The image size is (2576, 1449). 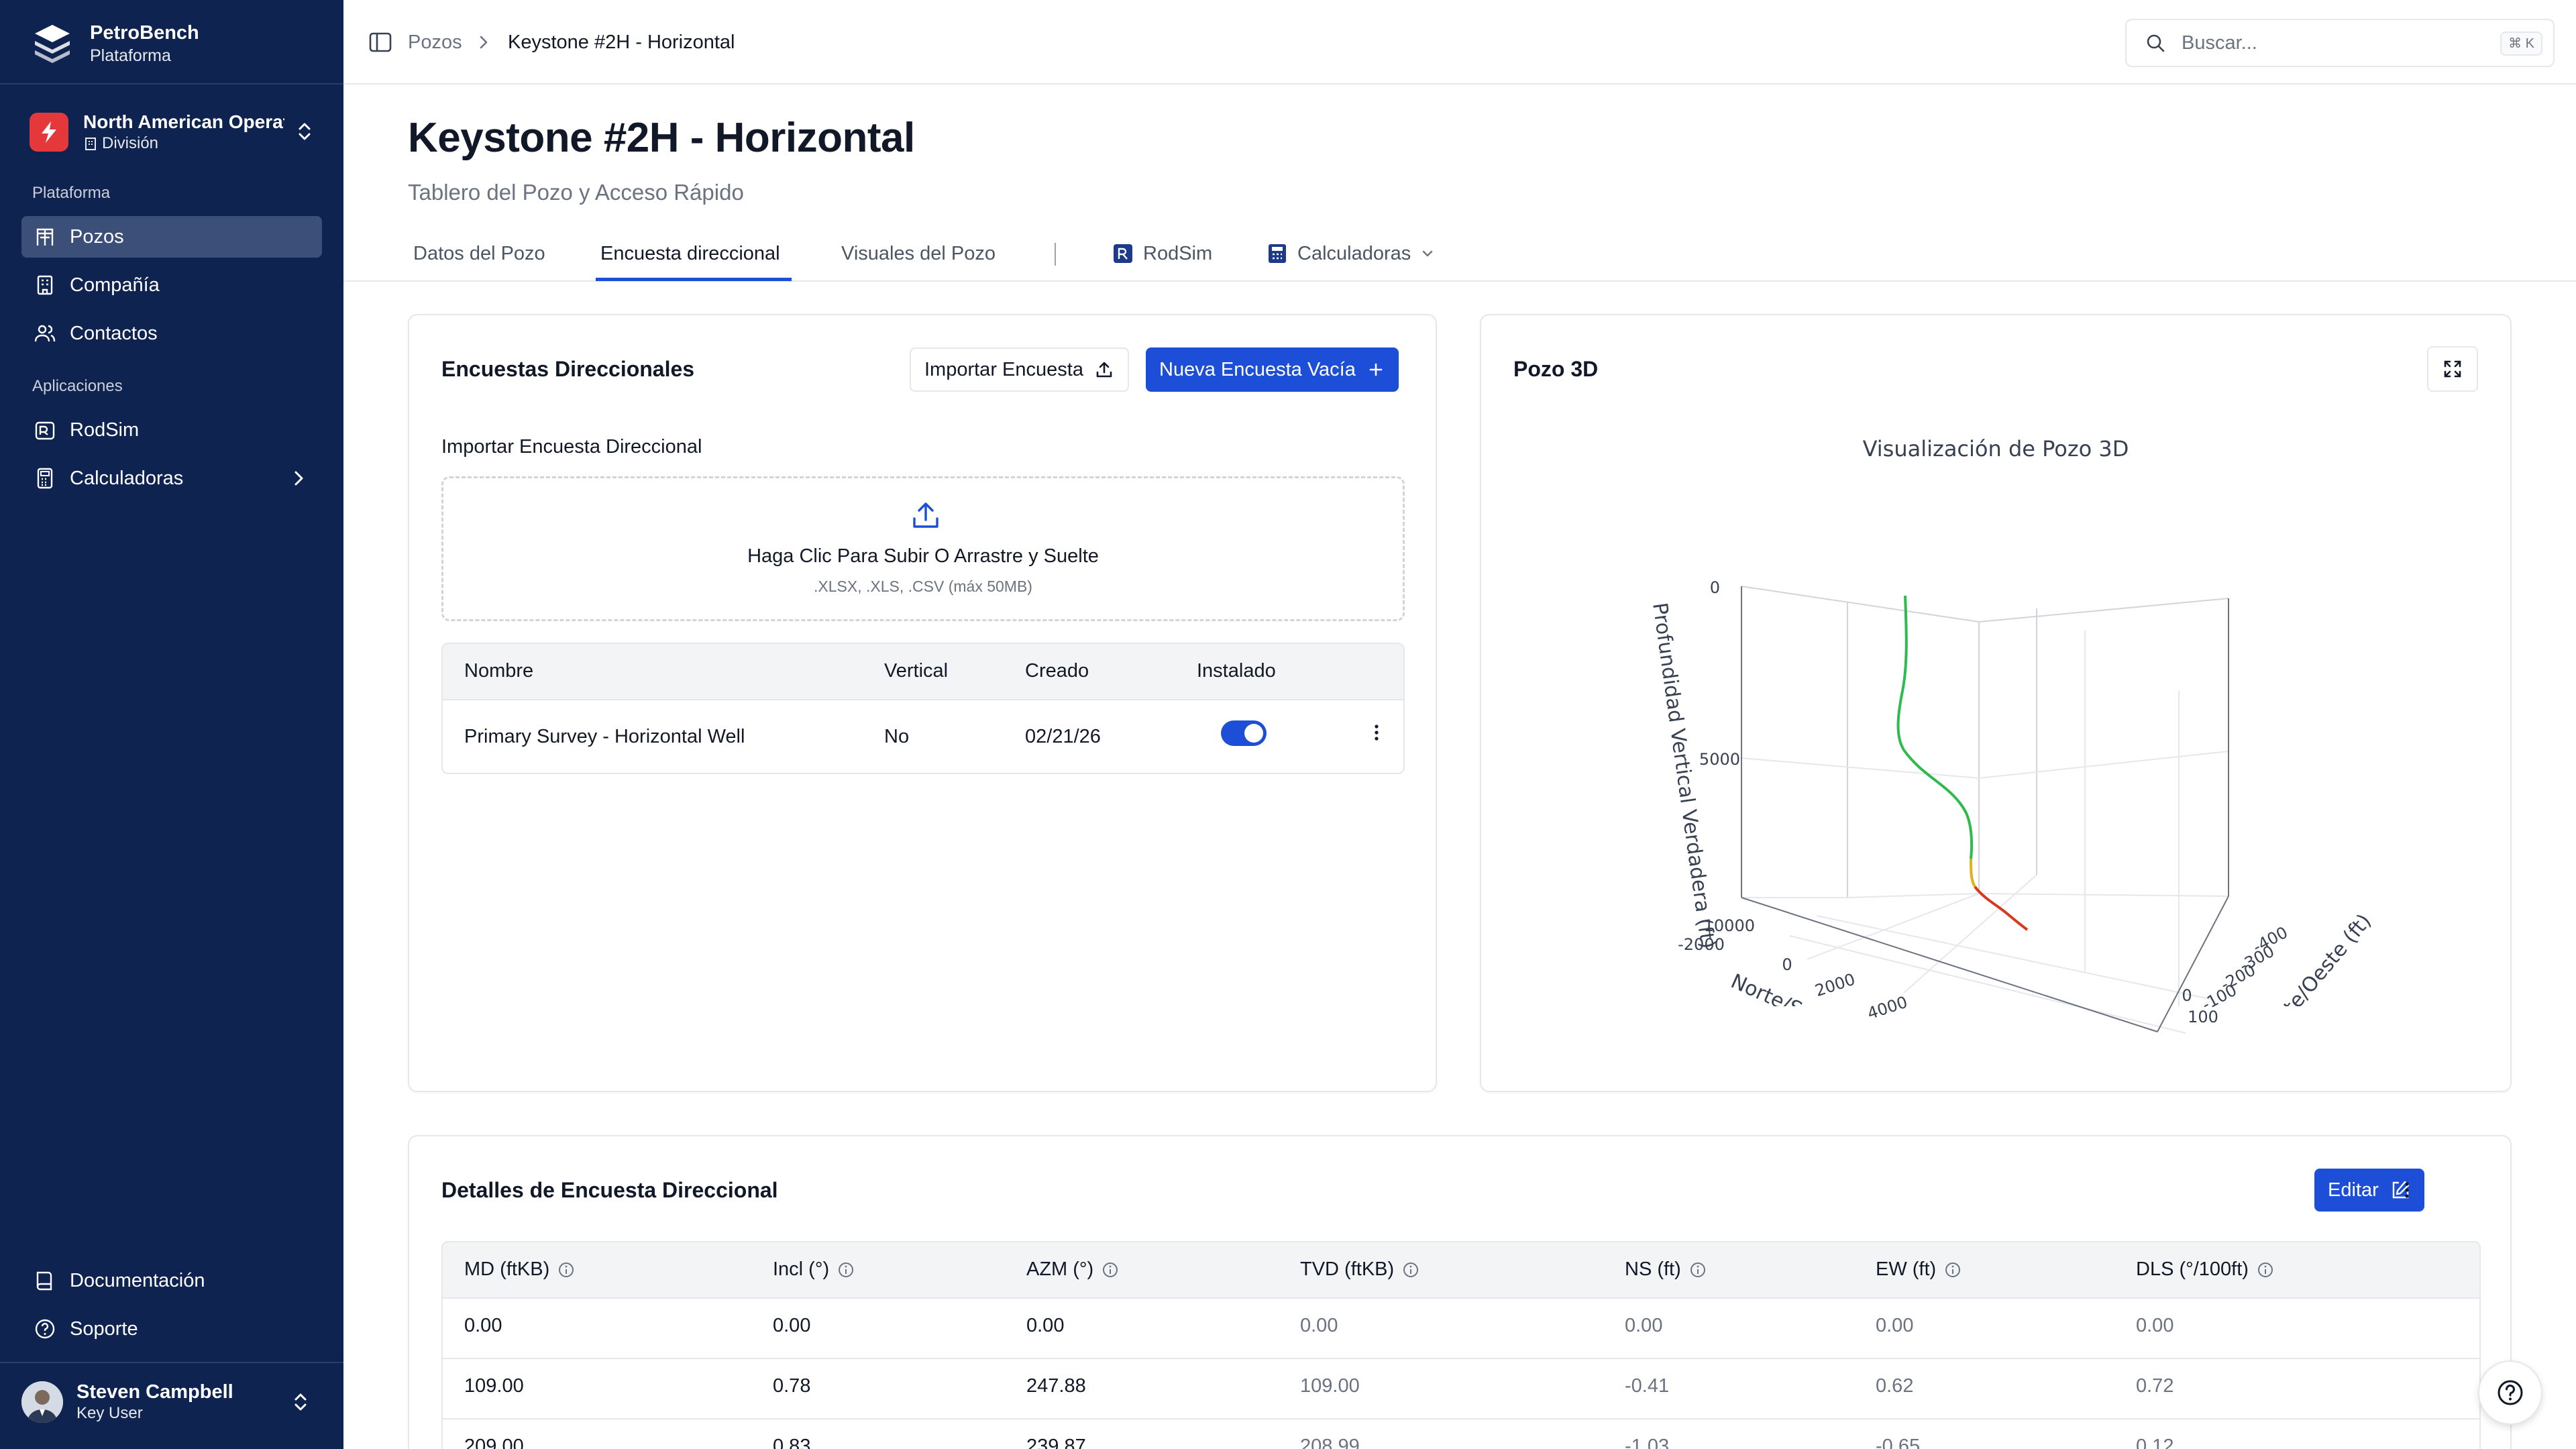 What do you see at coordinates (1055, 254) in the screenshot?
I see `tab-separator` at bounding box center [1055, 254].